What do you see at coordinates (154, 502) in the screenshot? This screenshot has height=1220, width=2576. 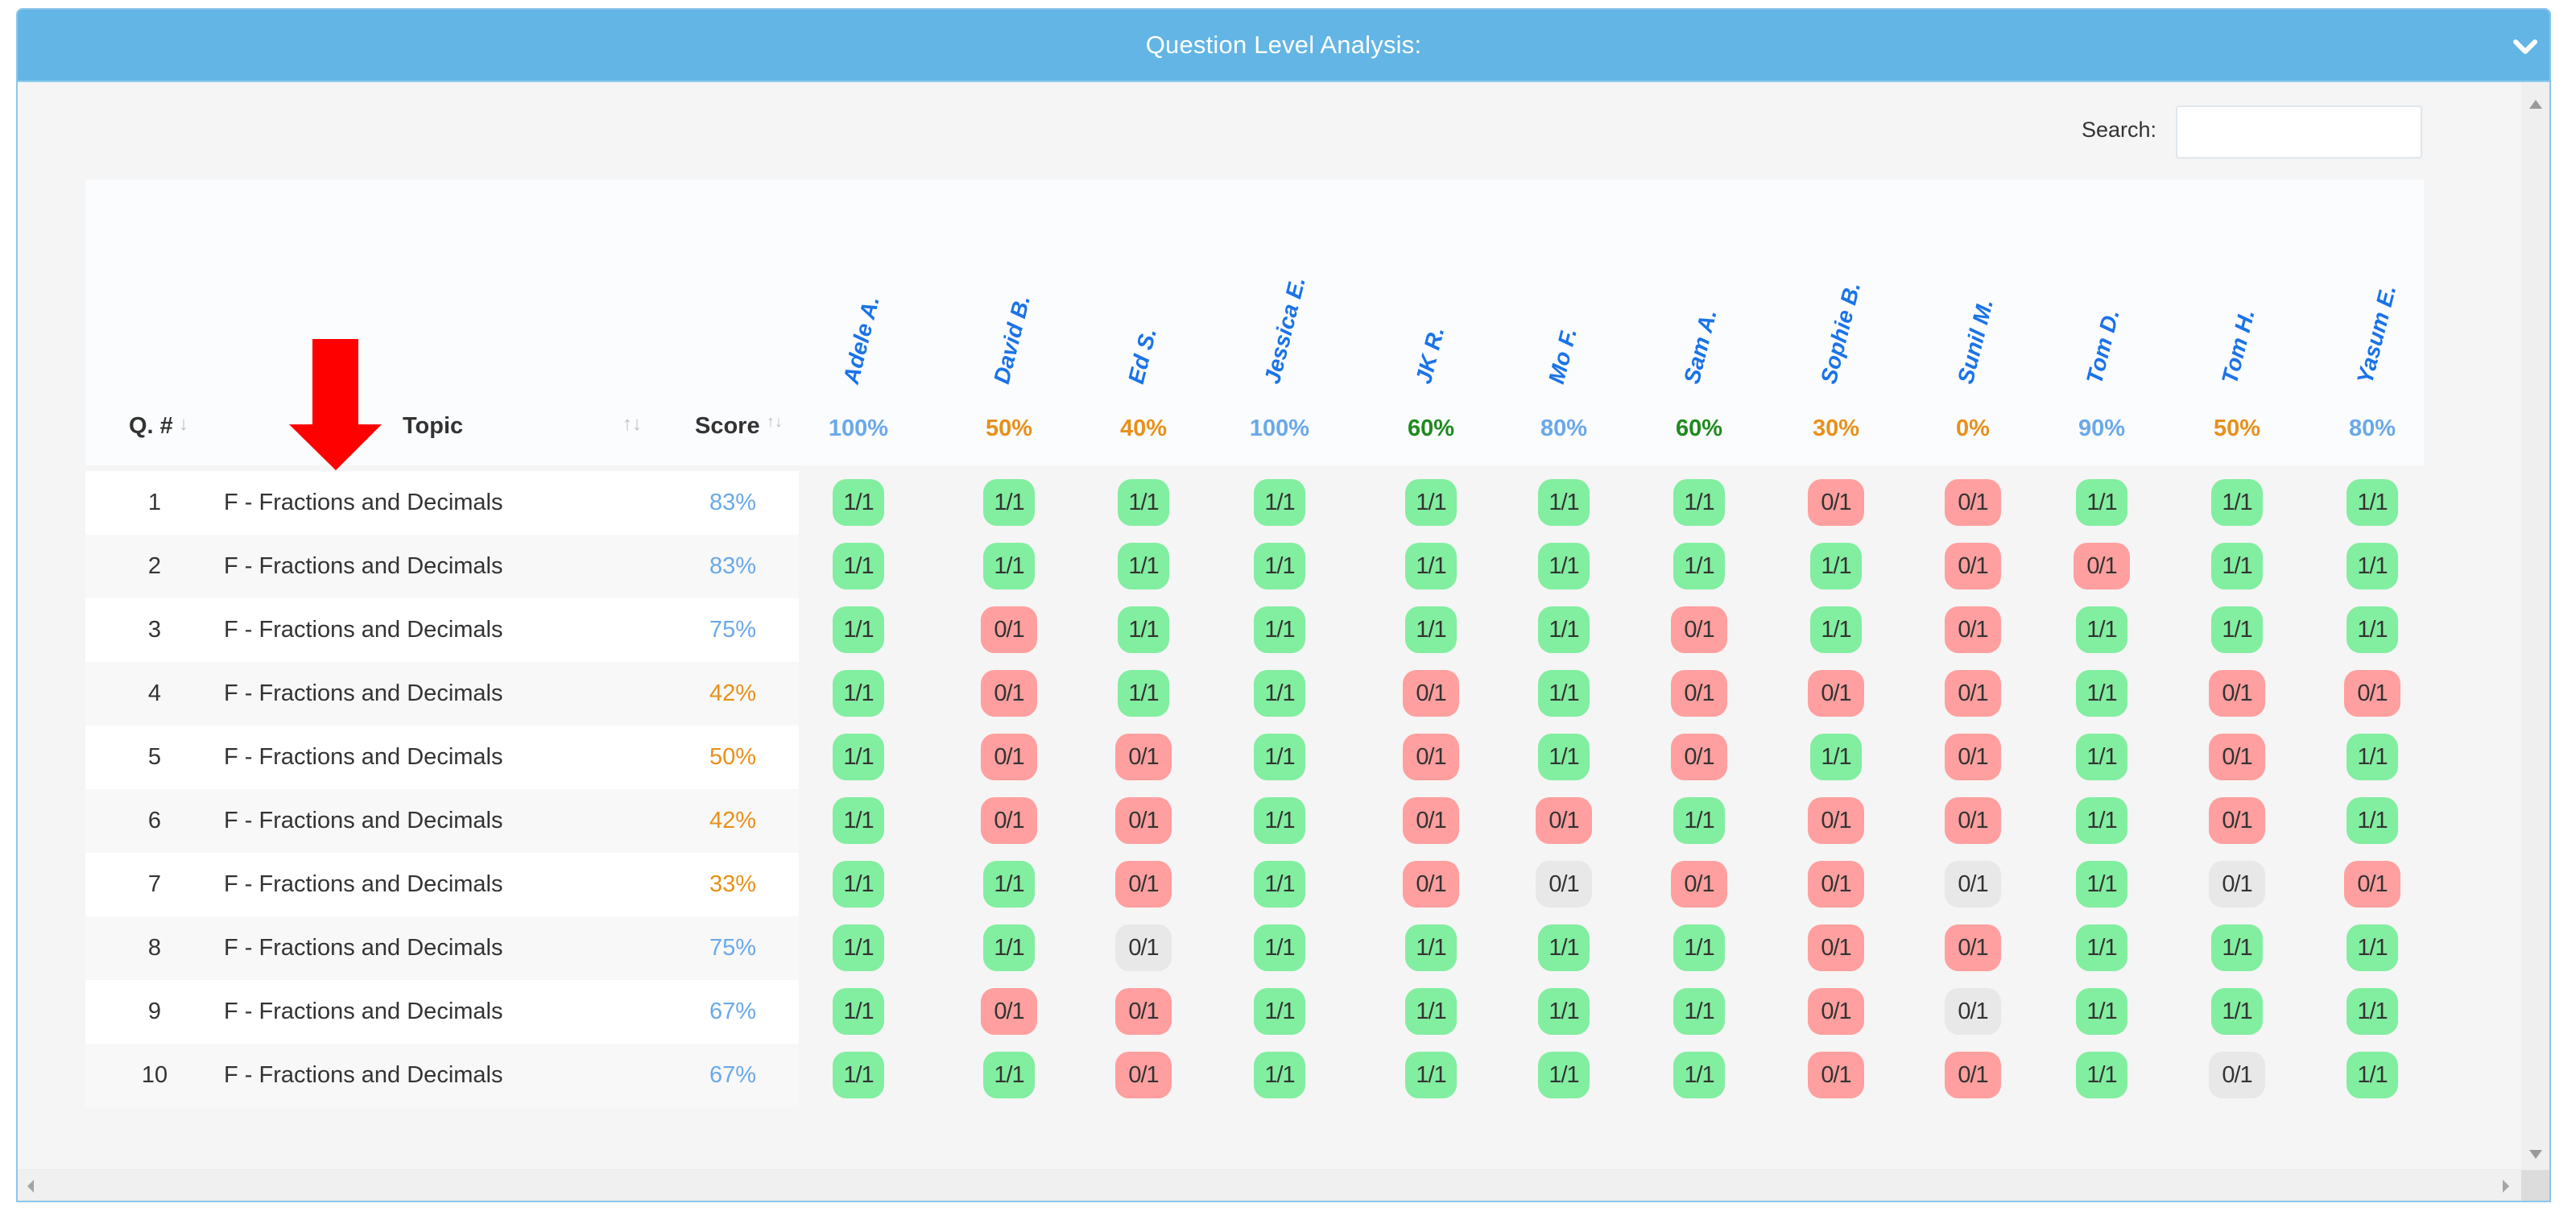 I see `question-number: 1` at bounding box center [154, 502].